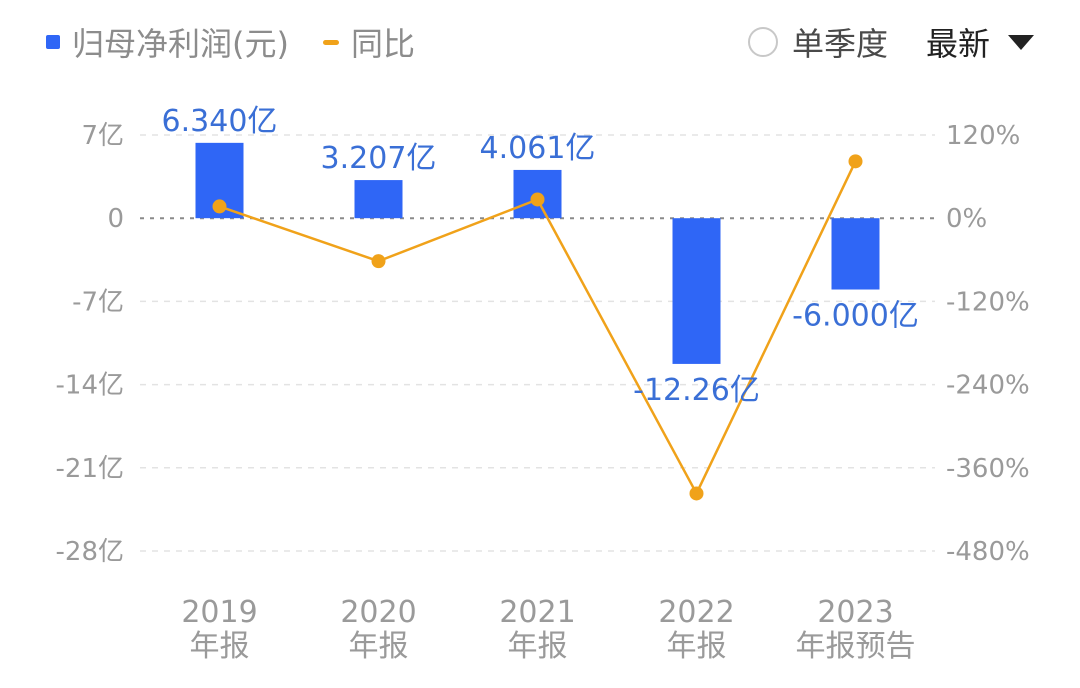 This screenshot has height=688, width=1080. I want to click on legend-item-yoy: 同比, so click(368, 42).